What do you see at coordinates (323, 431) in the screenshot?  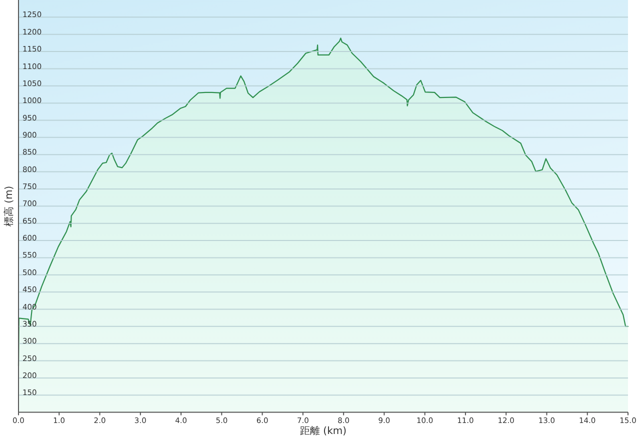 I see `x-axis-title: 距離 (km)` at bounding box center [323, 431].